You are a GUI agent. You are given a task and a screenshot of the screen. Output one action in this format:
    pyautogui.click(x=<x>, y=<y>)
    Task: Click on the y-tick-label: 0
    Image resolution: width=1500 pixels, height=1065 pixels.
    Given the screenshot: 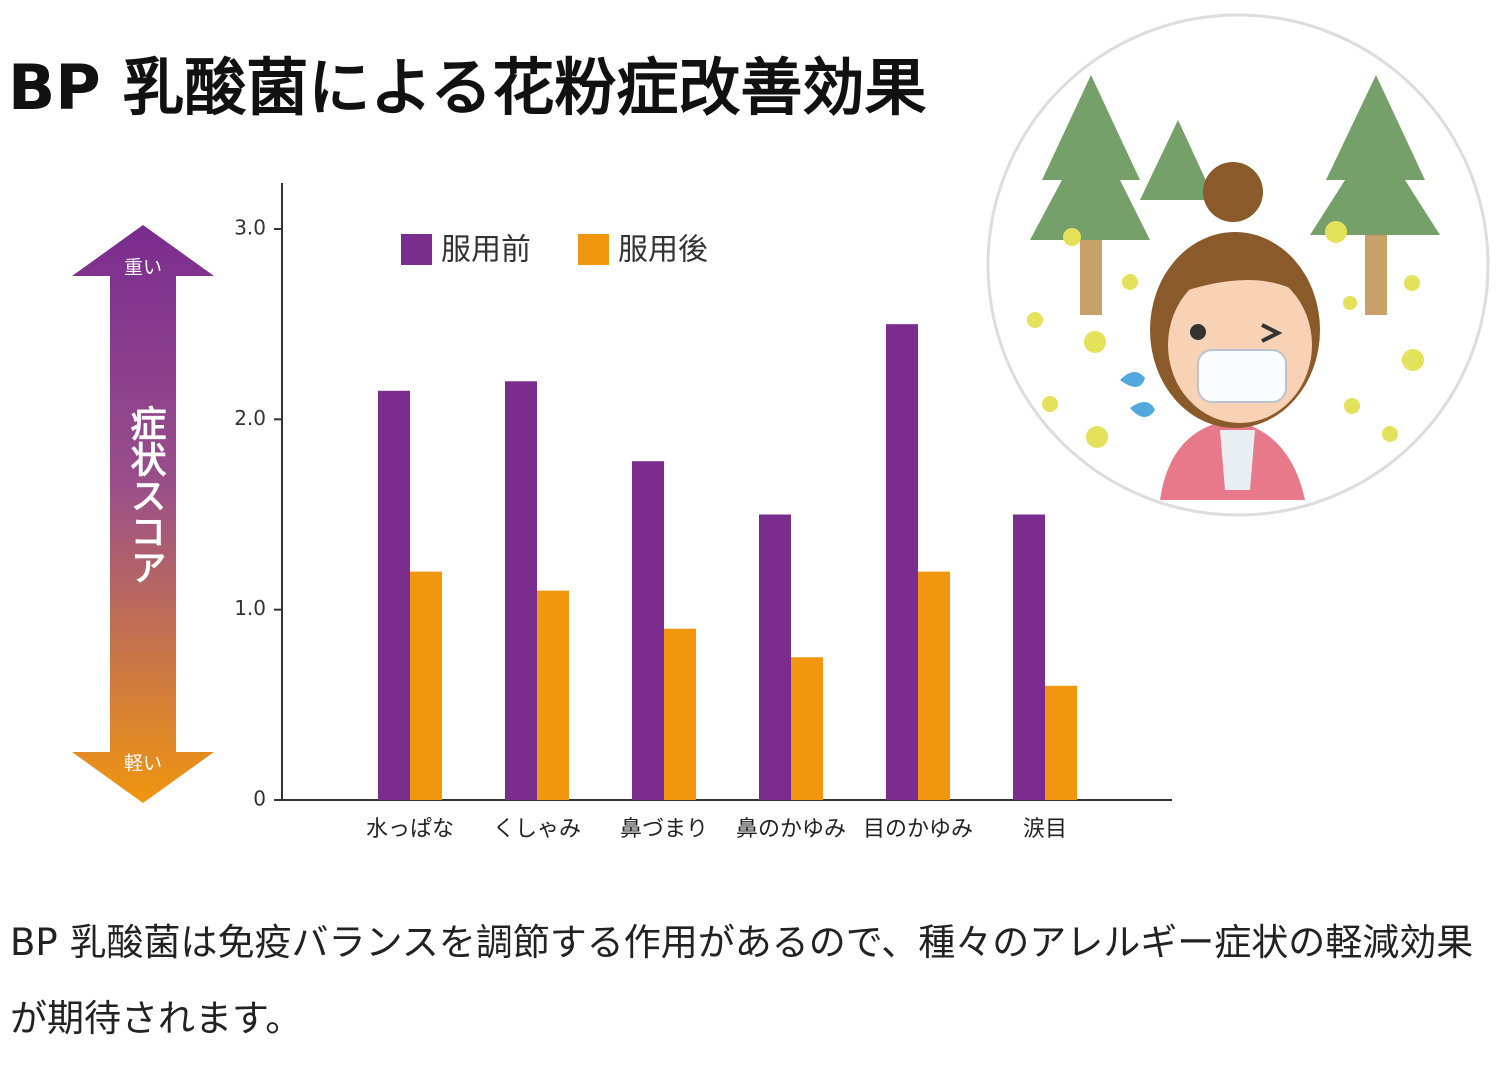 What is the action you would take?
    pyautogui.click(x=259, y=799)
    